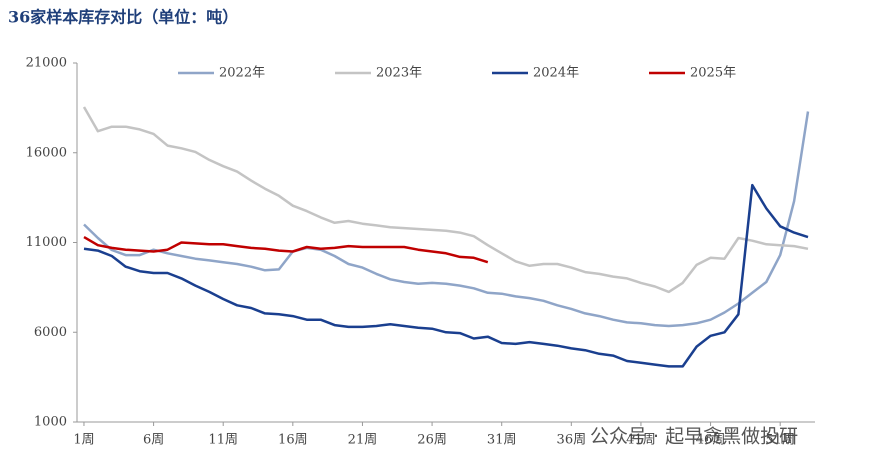 This screenshot has height=471, width=870. I want to click on x-tick-label: 16周, so click(293, 440).